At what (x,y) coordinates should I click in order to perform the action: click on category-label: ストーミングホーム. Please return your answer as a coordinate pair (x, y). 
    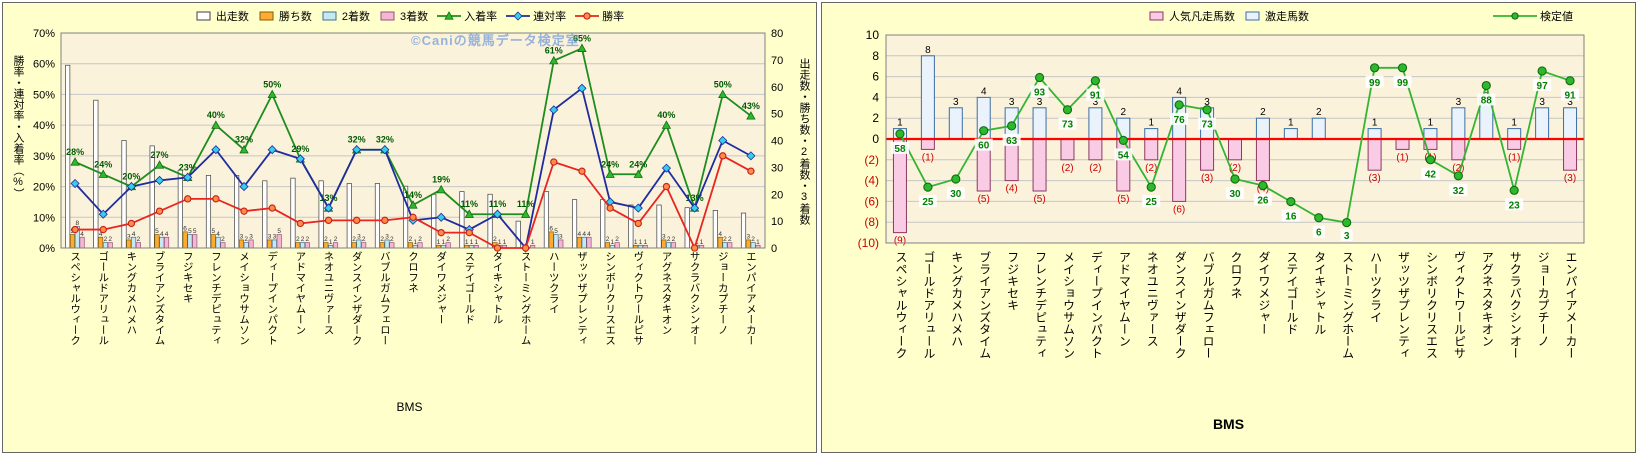
    Looking at the image, I should click on (1347, 305).